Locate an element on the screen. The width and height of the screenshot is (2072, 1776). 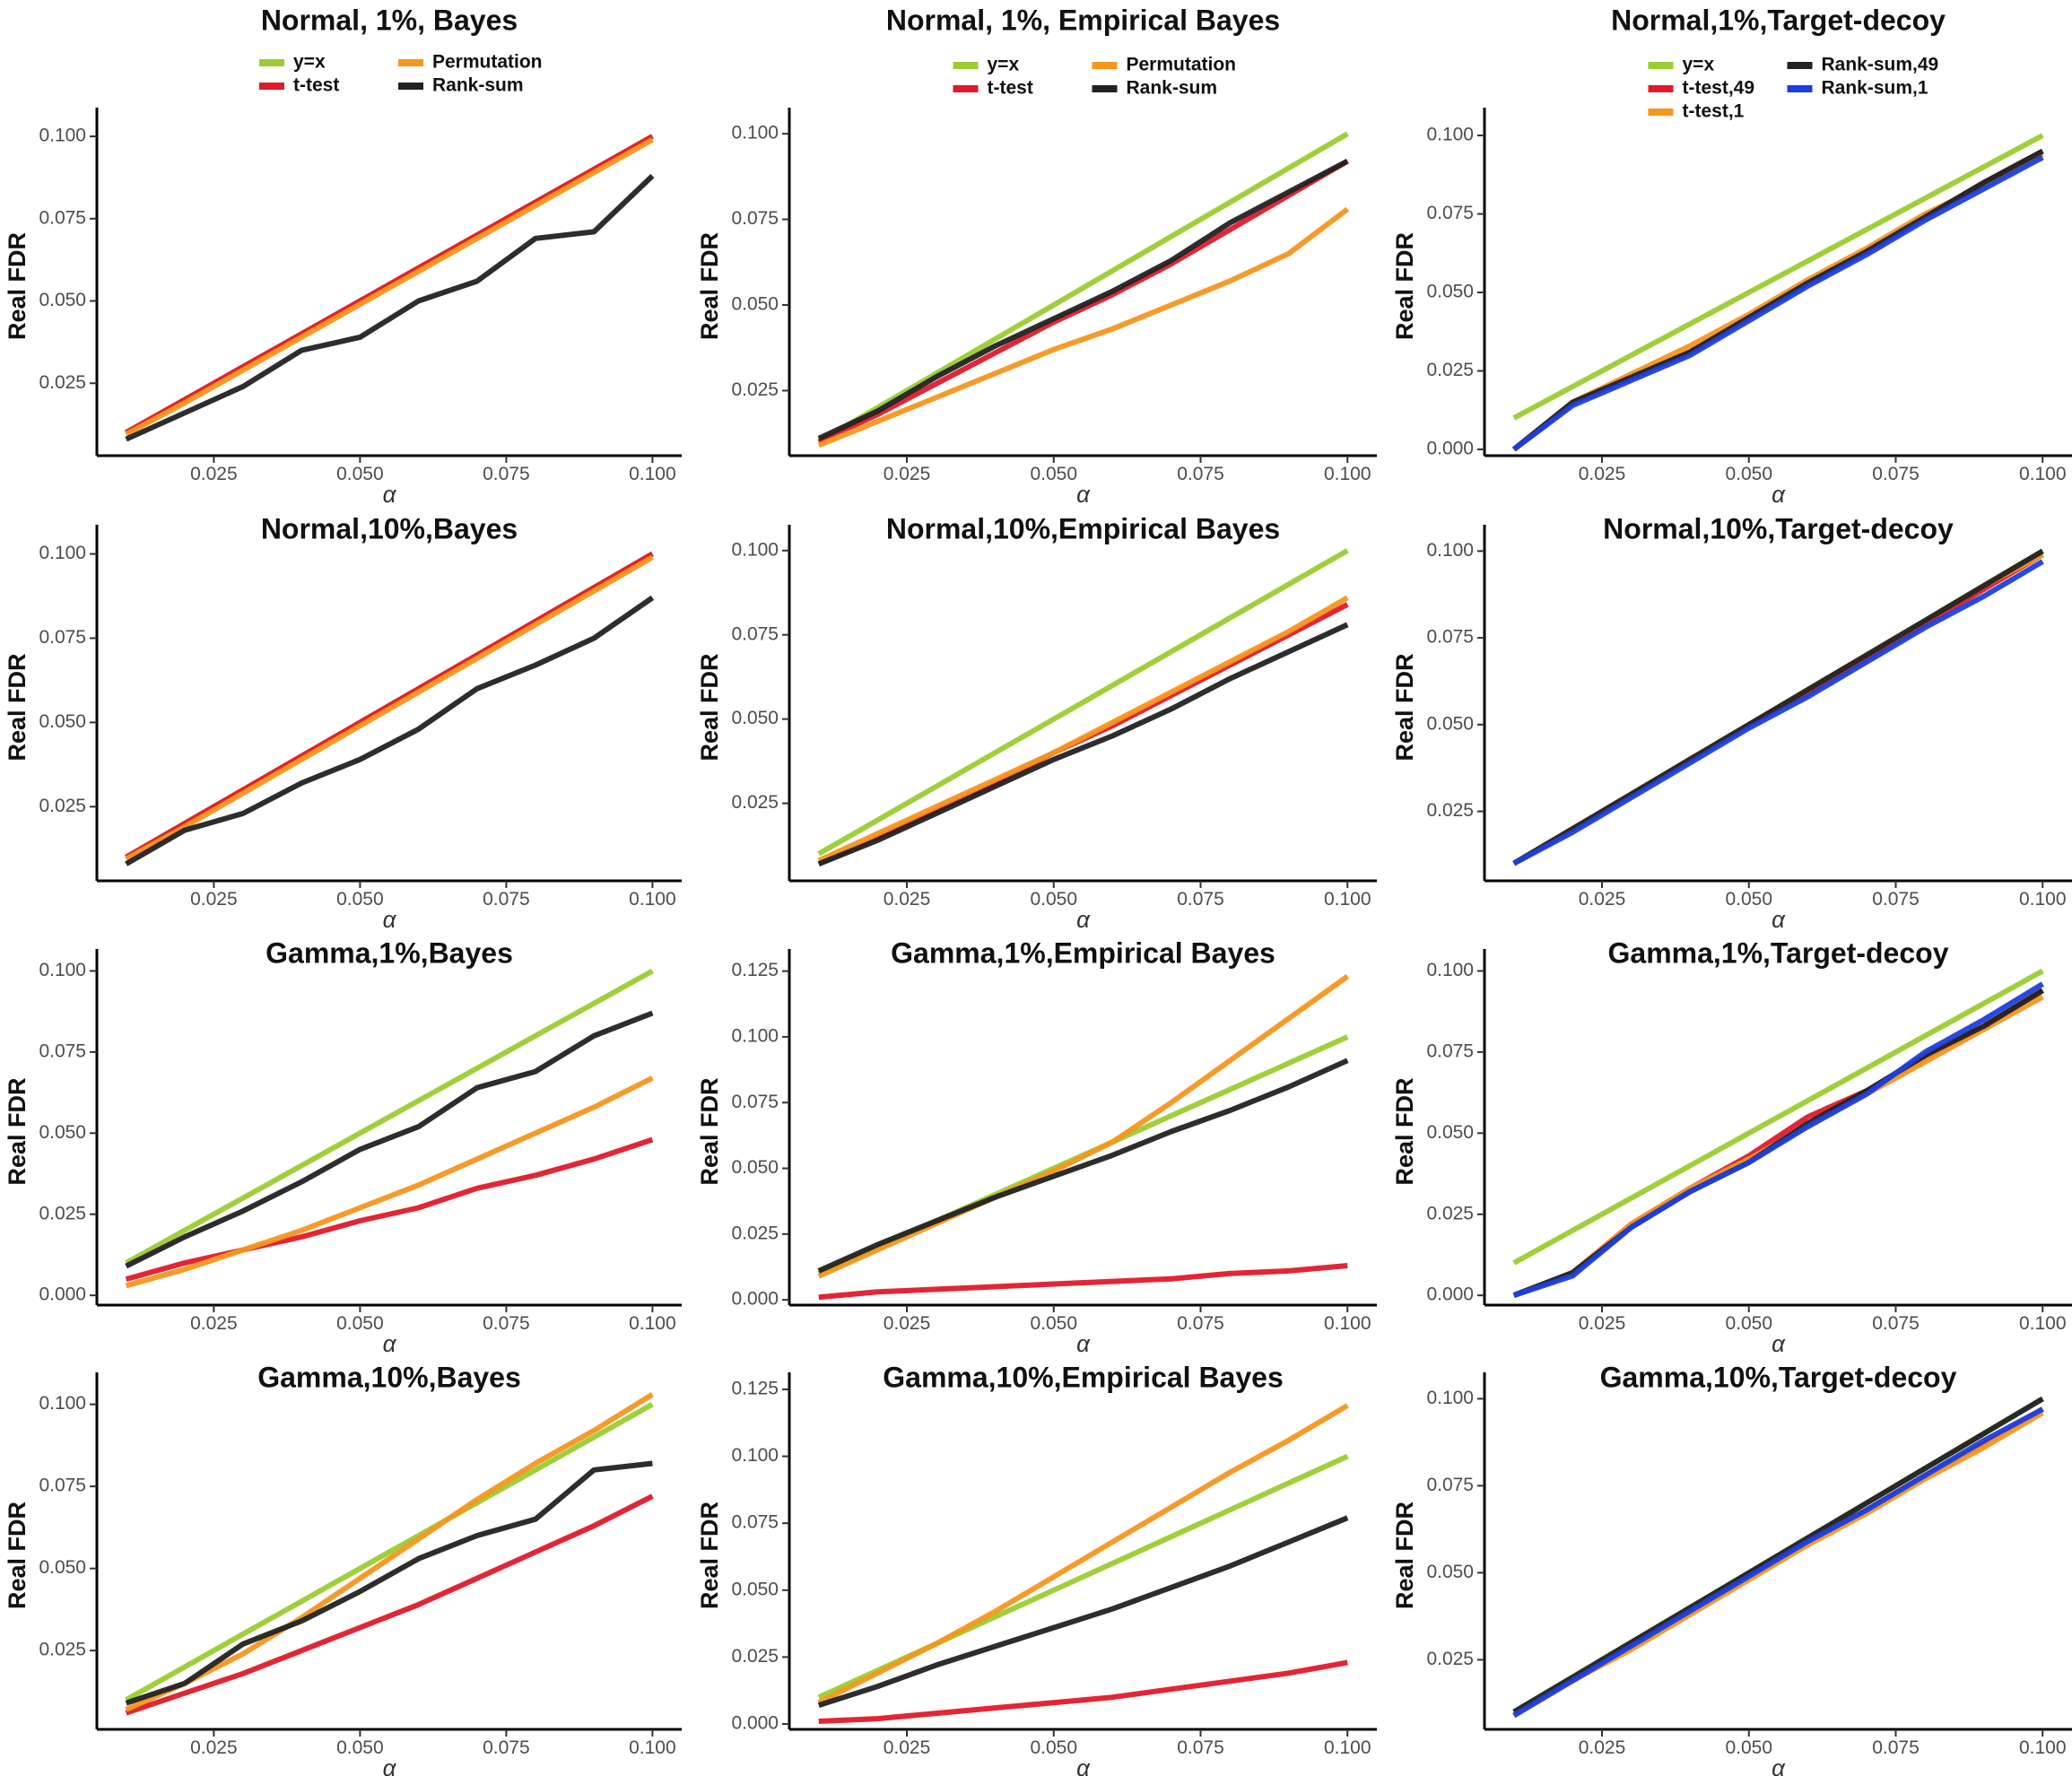
series-line-t-test is located at coordinates (1083, 302).